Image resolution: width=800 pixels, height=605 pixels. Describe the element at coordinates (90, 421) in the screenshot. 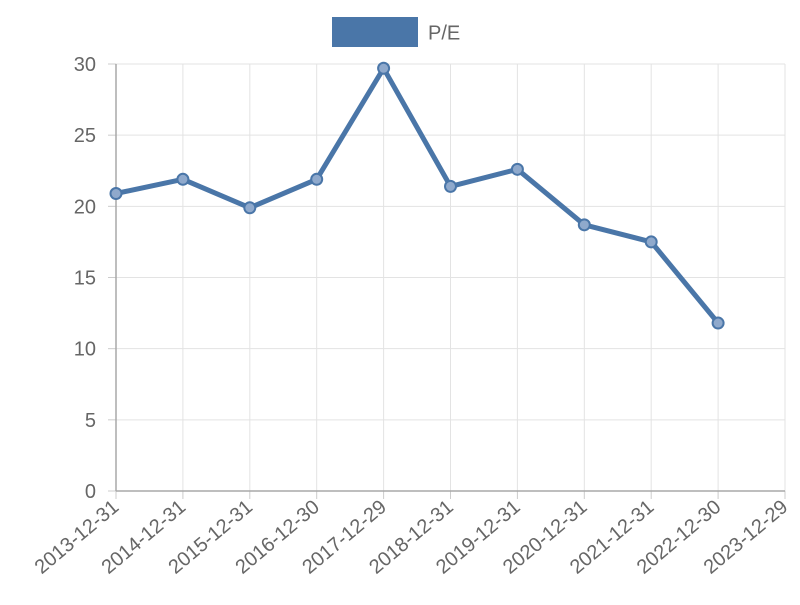

I see `y-tick-label: 5` at that location.